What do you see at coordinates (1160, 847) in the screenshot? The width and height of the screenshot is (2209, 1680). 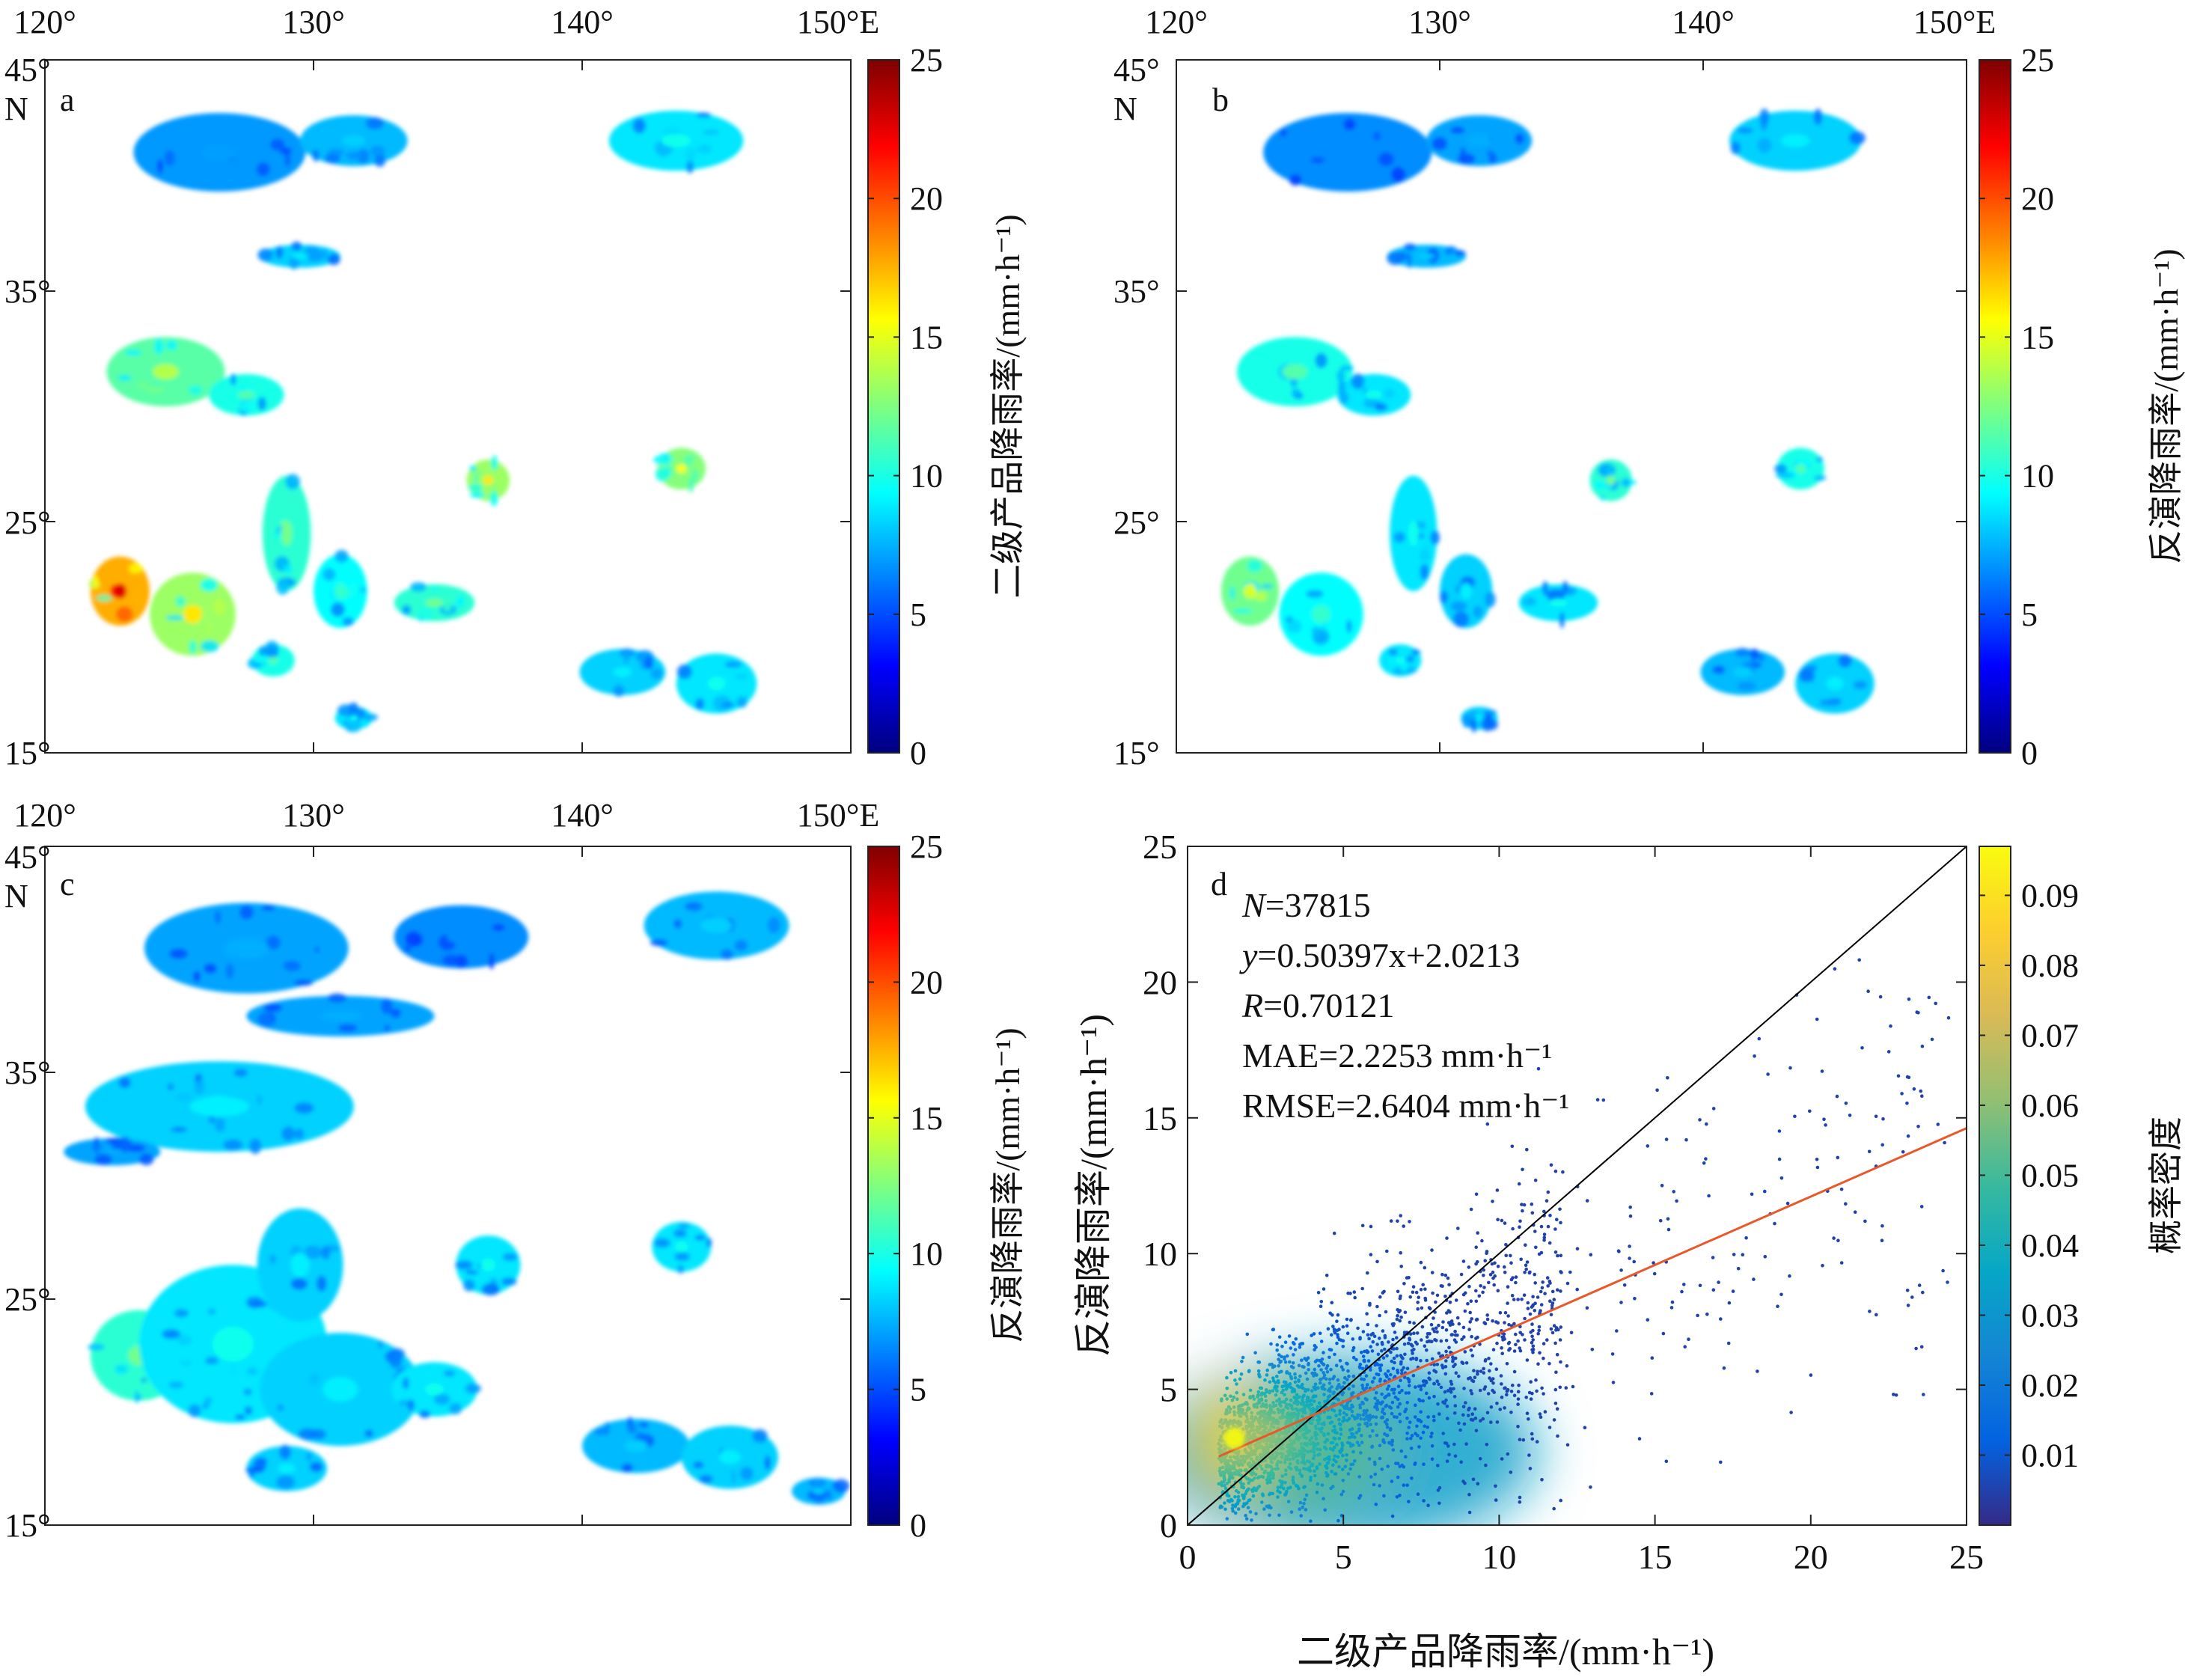 I see `y-tick-label: 25` at bounding box center [1160, 847].